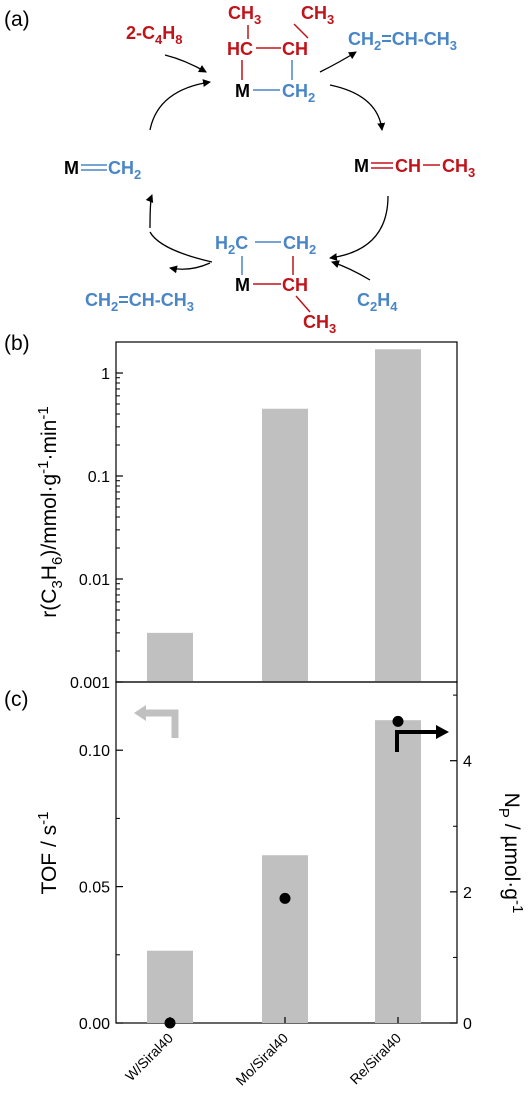 This screenshot has width=528, height=1110. What do you see at coordinates (280, 54) in the screenshot?
I see `top-metallacyclobutane: CH3 CH3 HC CH M CH2` at bounding box center [280, 54].